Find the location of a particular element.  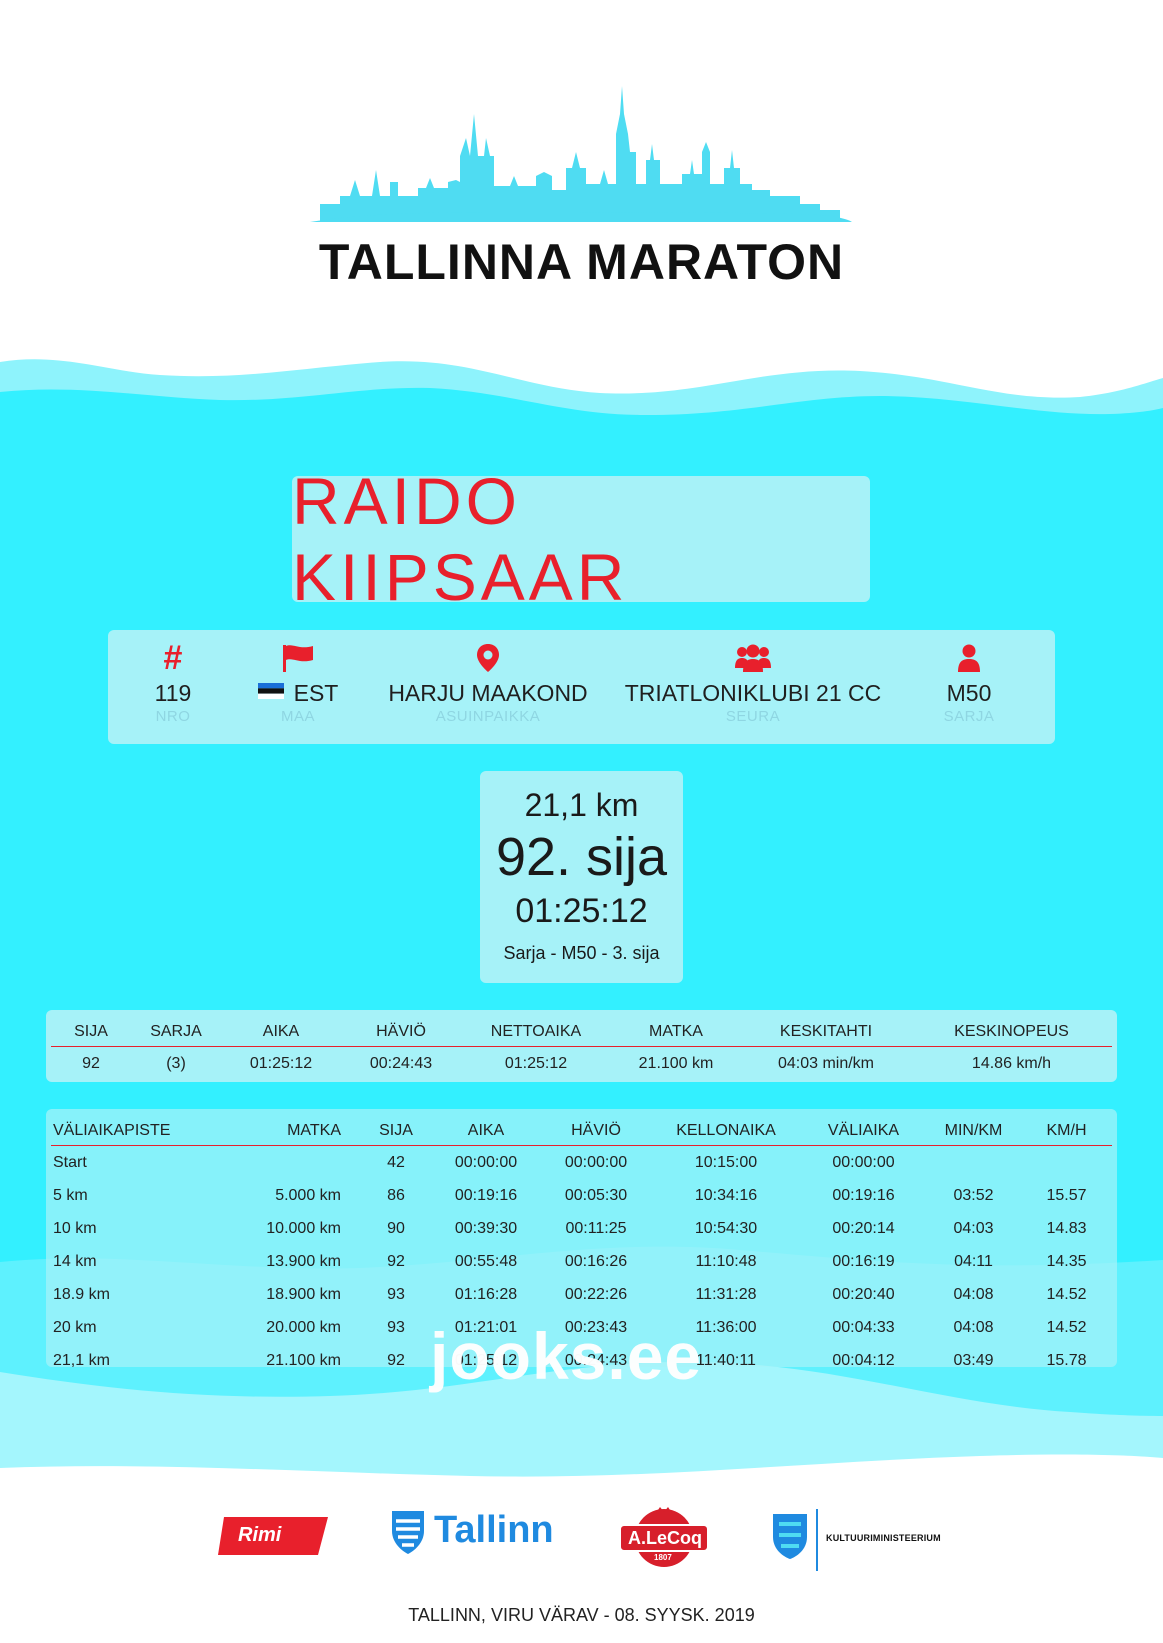

splits-cell: 90 is located at coordinates (396, 1228).